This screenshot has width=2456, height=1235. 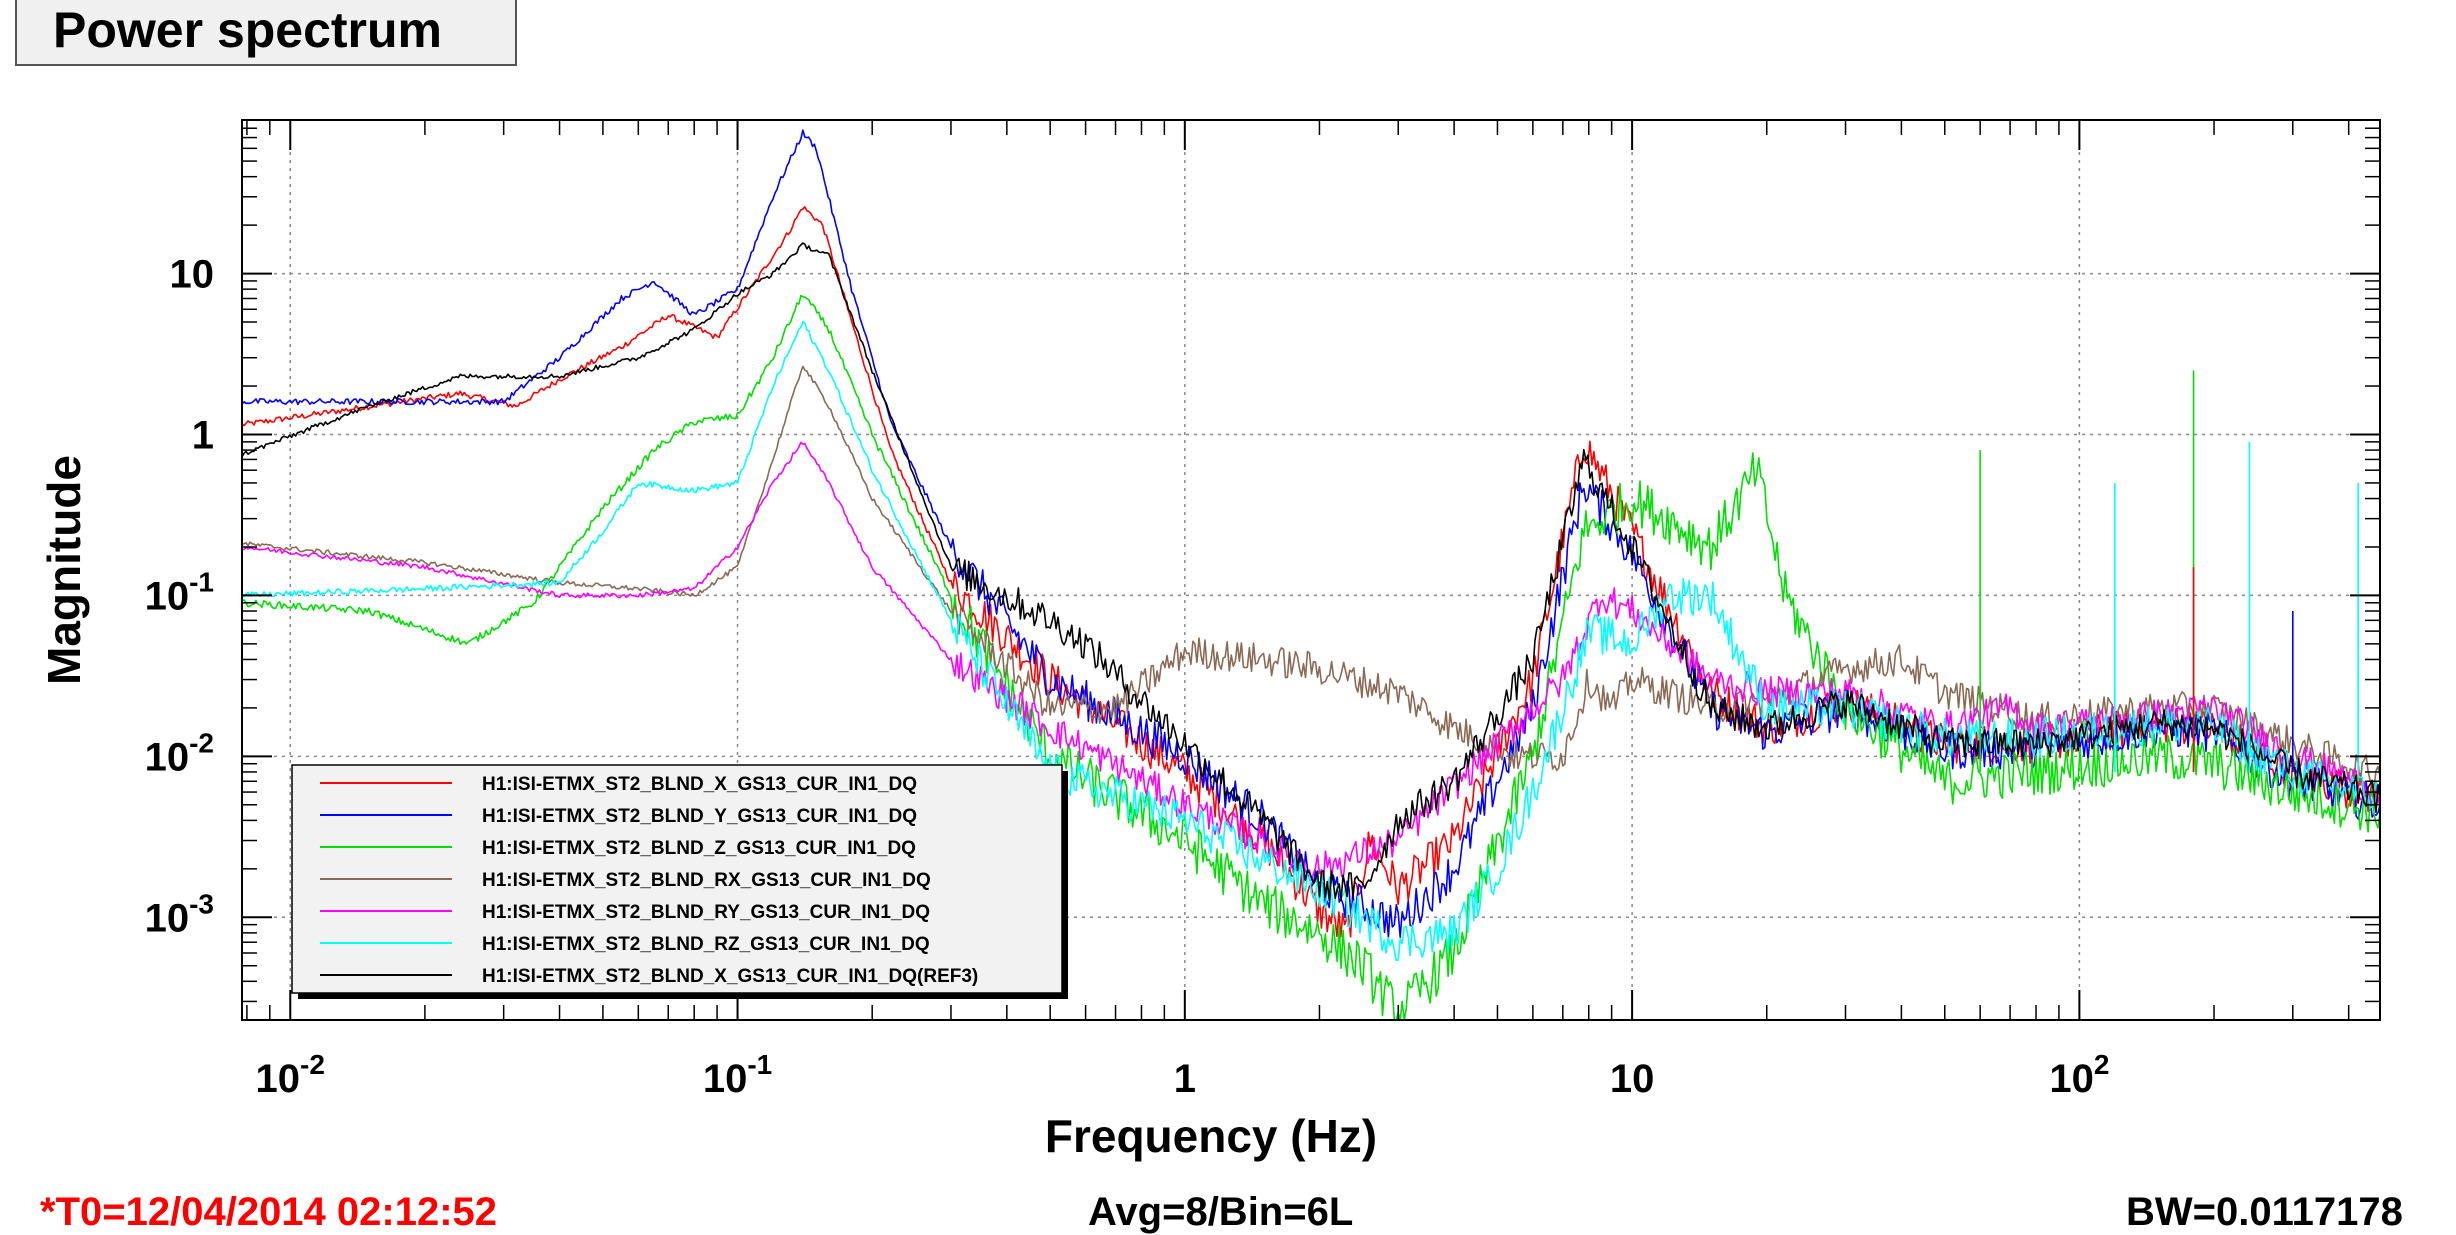 What do you see at coordinates (201, 581) in the screenshot?
I see `y-tick-exponent: -1` at bounding box center [201, 581].